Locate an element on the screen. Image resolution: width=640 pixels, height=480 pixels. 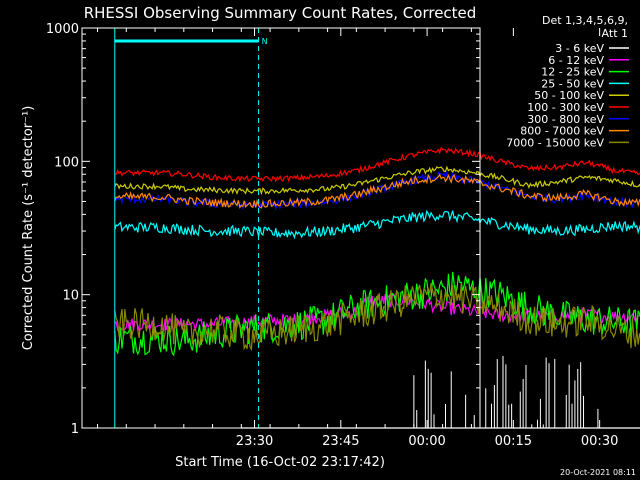
legend-label-2: 12 - 25 keV is located at coordinates (572, 72).